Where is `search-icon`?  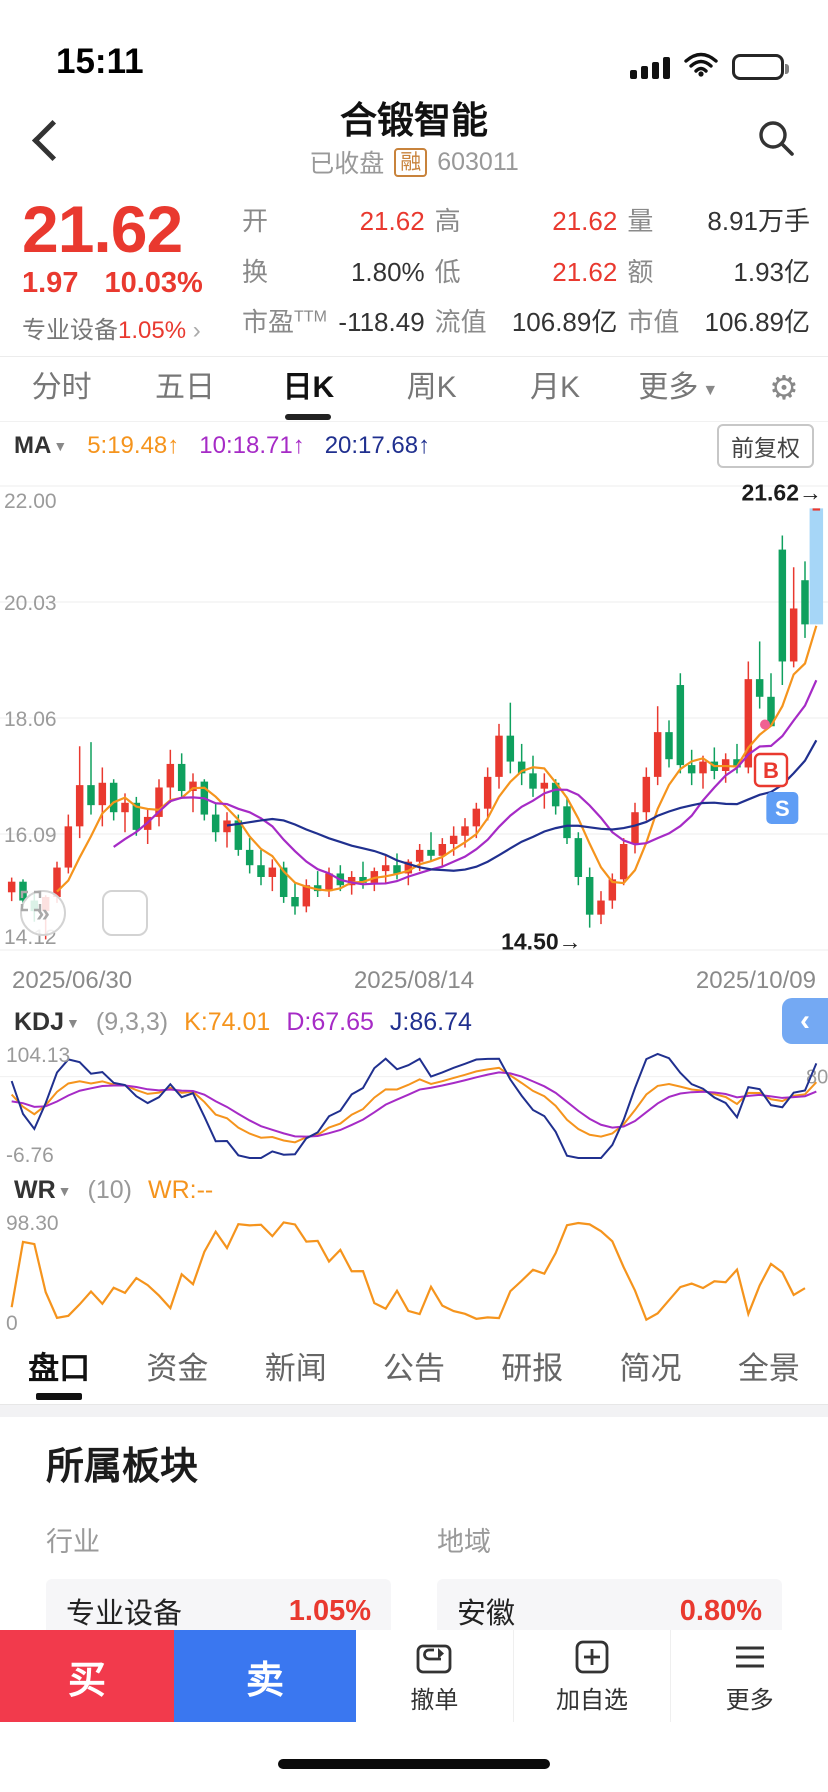 search-icon is located at coordinates (776, 138).